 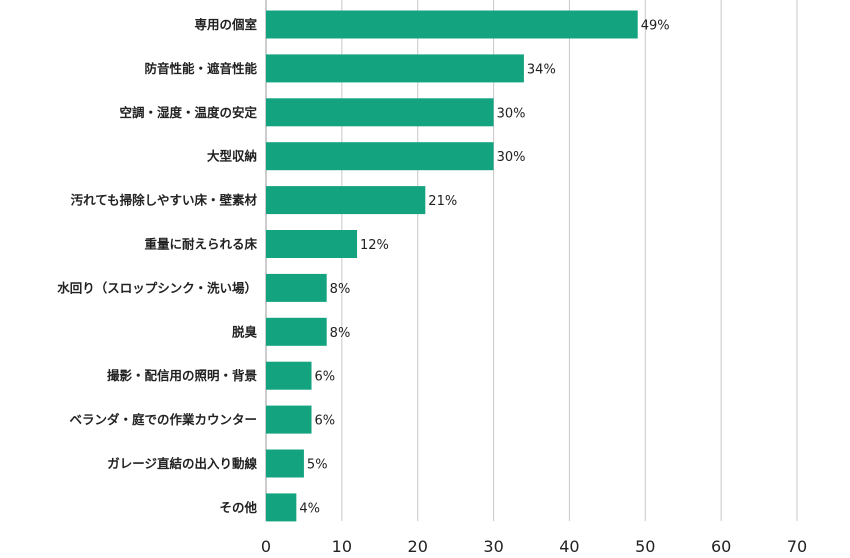 What do you see at coordinates (645, 546) in the screenshot?
I see `x-tick-label: 50` at bounding box center [645, 546].